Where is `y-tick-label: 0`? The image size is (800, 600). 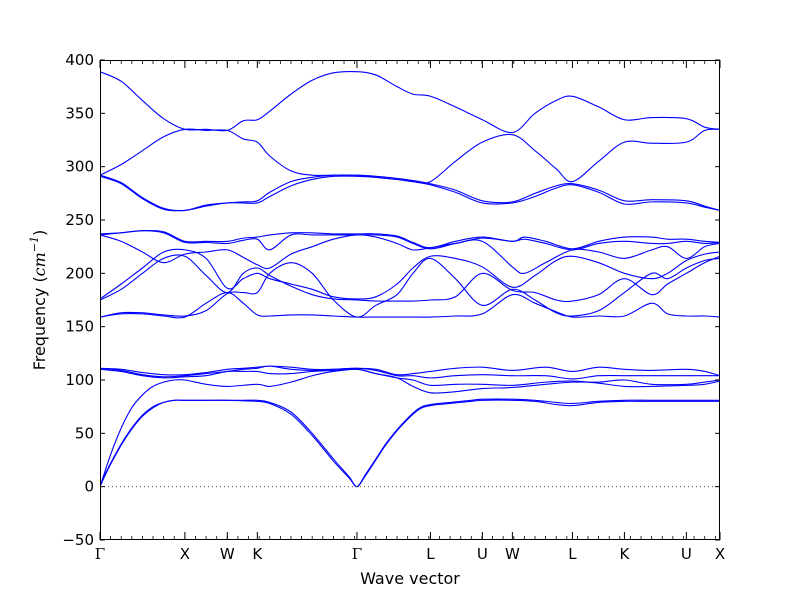 y-tick-label: 0 is located at coordinates (89, 487).